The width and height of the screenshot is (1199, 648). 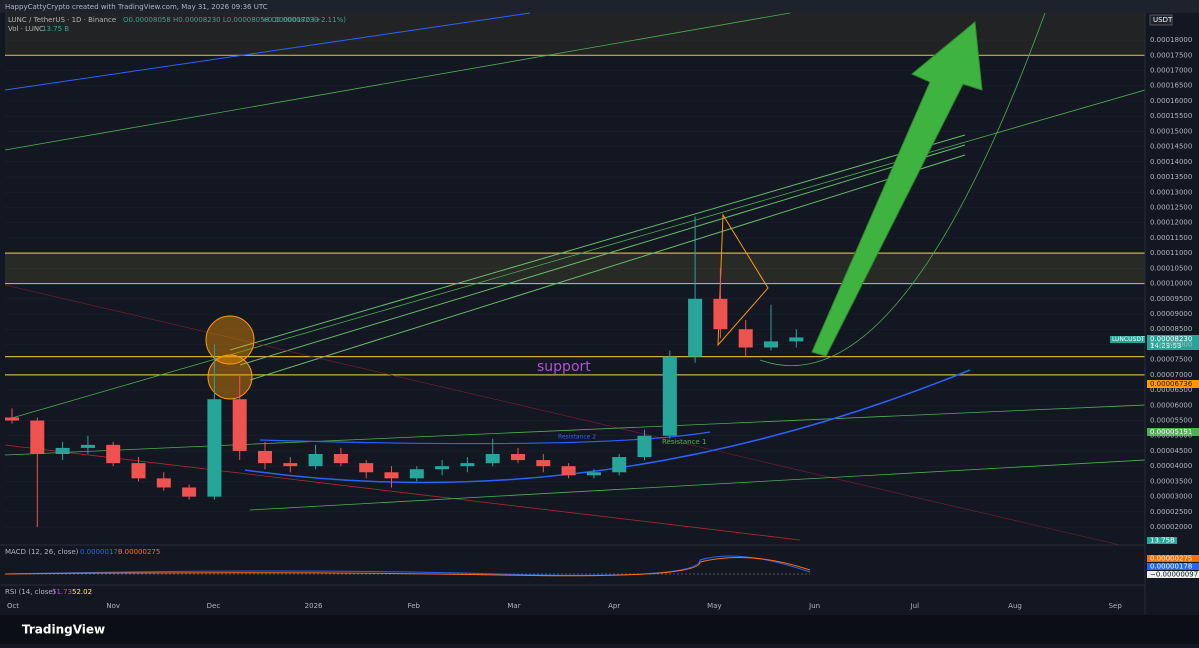 I want to click on y-tick-label: 0.00004500, so click(x=1171, y=451).